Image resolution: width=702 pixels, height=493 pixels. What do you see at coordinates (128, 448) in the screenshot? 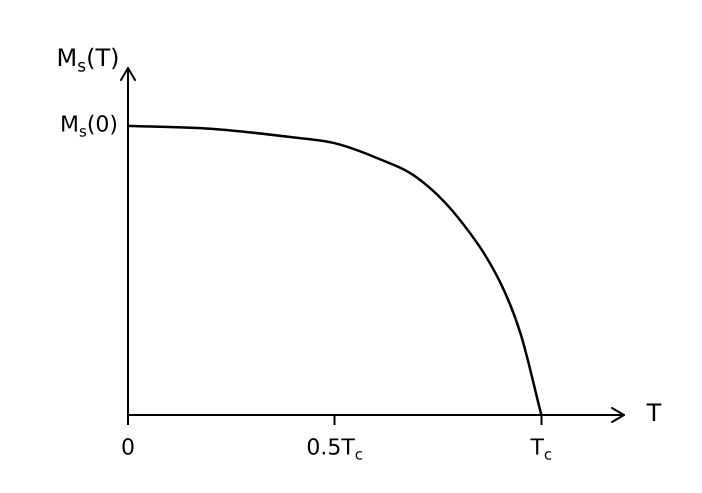
I see `x-tick-label: 0` at bounding box center [128, 448].